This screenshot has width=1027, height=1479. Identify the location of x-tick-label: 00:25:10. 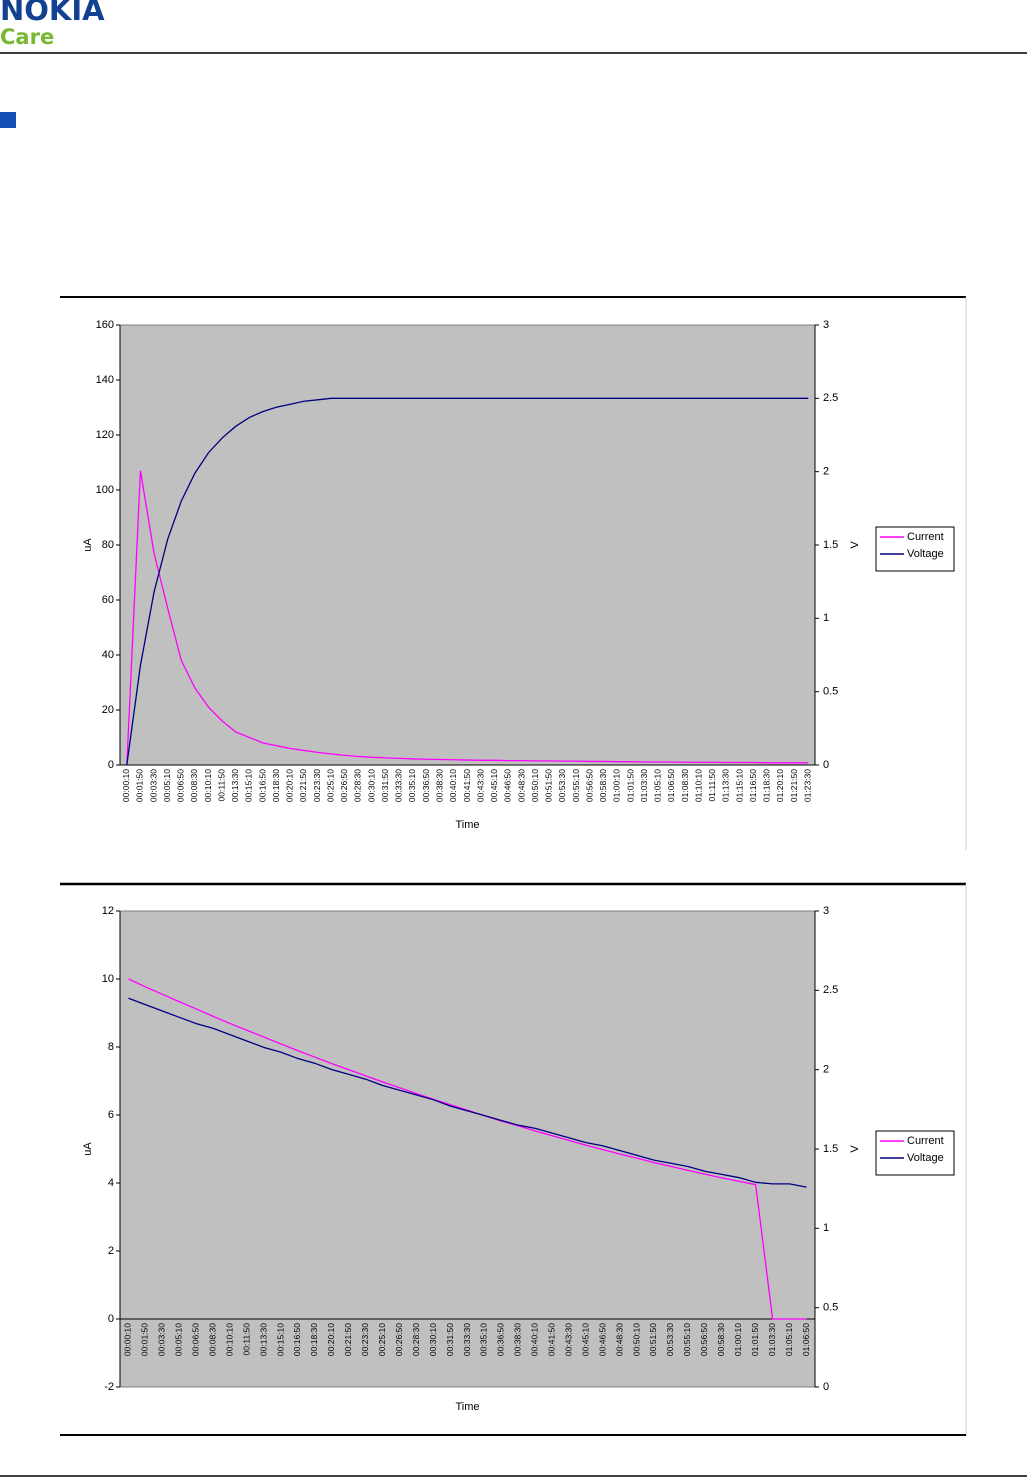
(330, 785).